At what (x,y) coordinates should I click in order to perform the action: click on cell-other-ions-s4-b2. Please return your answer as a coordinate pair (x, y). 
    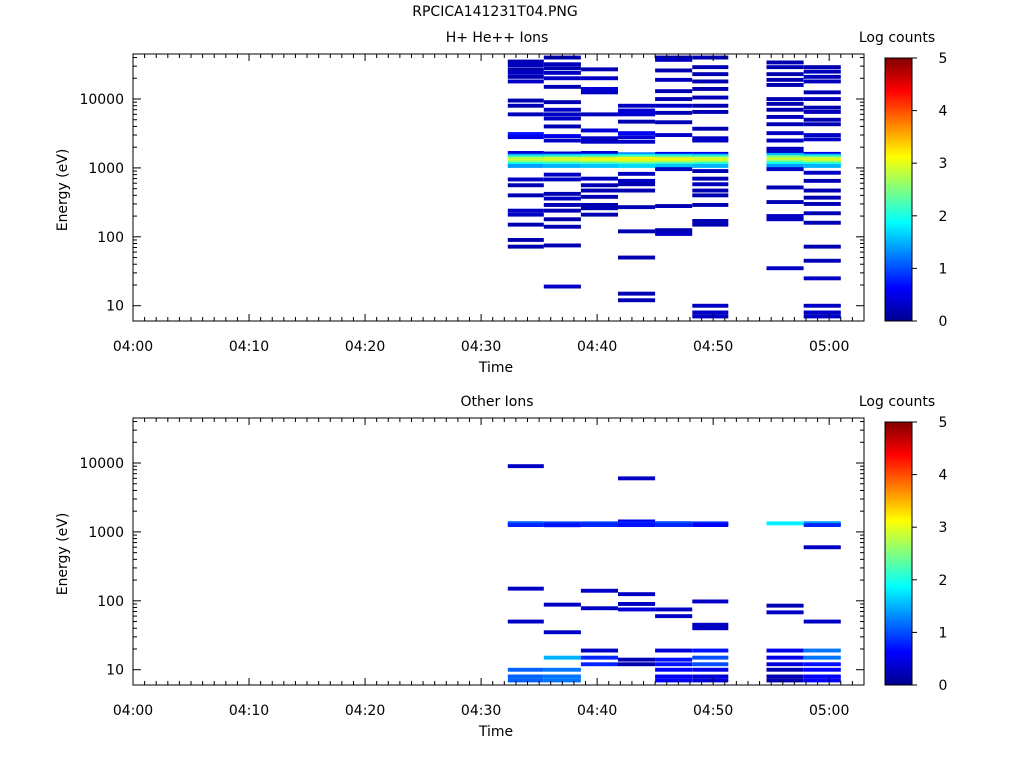
    Looking at the image, I should click on (674, 609).